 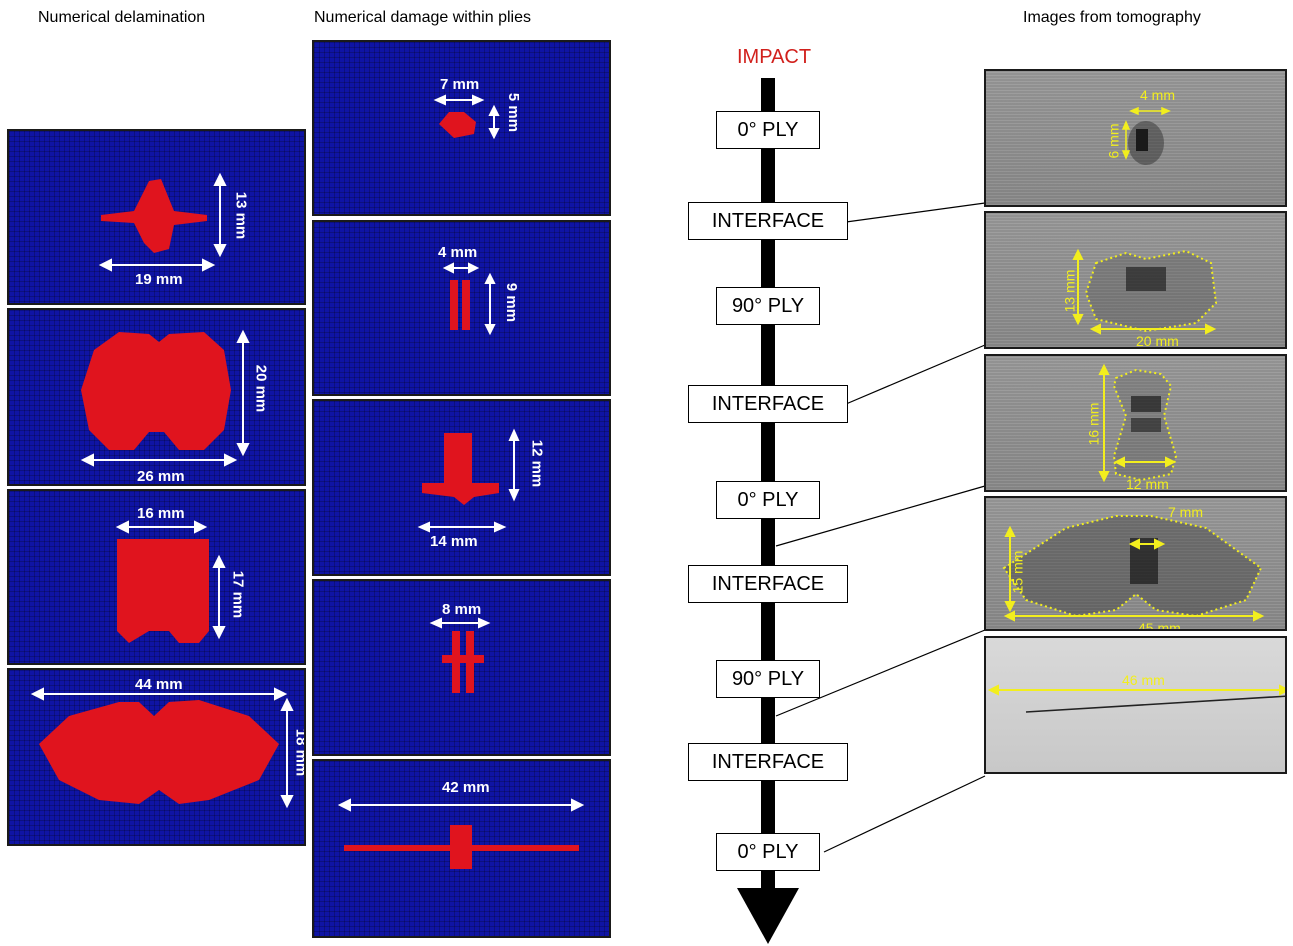 What do you see at coordinates (159, 279) in the screenshot?
I see `dimension-width: 19 mm` at bounding box center [159, 279].